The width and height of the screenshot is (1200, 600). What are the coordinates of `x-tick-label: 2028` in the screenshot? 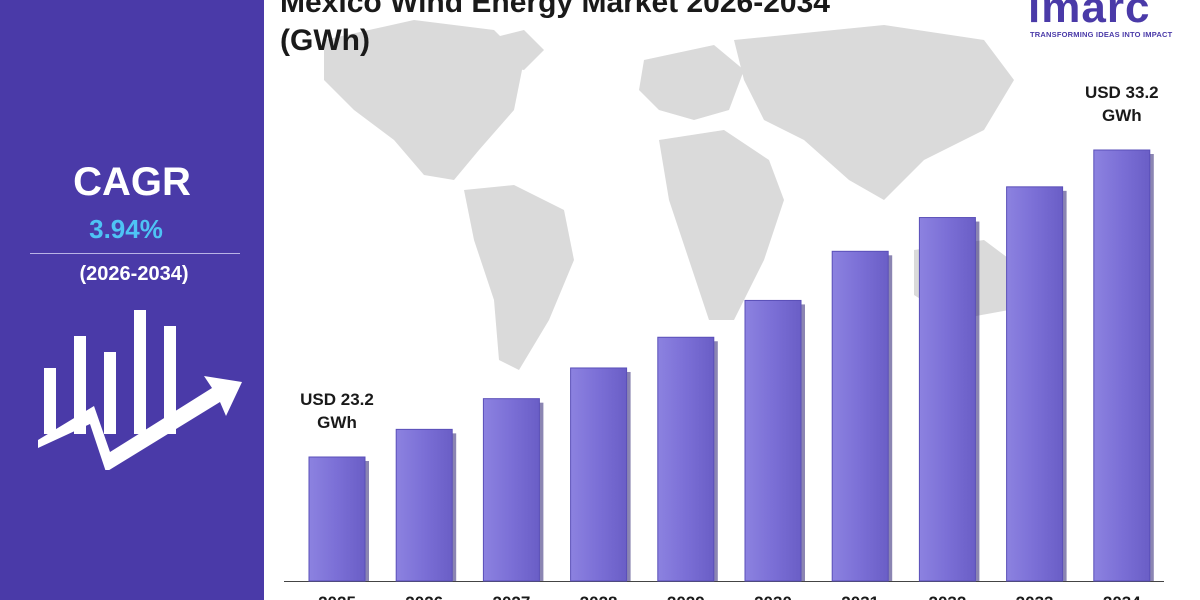 It's located at (599, 596).